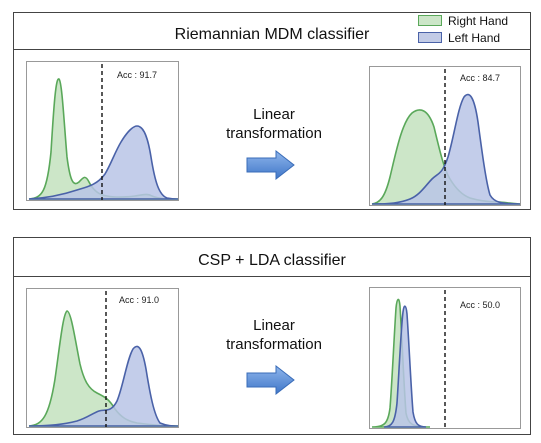 This screenshot has width=541, height=443. Describe the element at coordinates (463, 37) in the screenshot. I see `legend-item-left-hand: Left Hand` at that location.